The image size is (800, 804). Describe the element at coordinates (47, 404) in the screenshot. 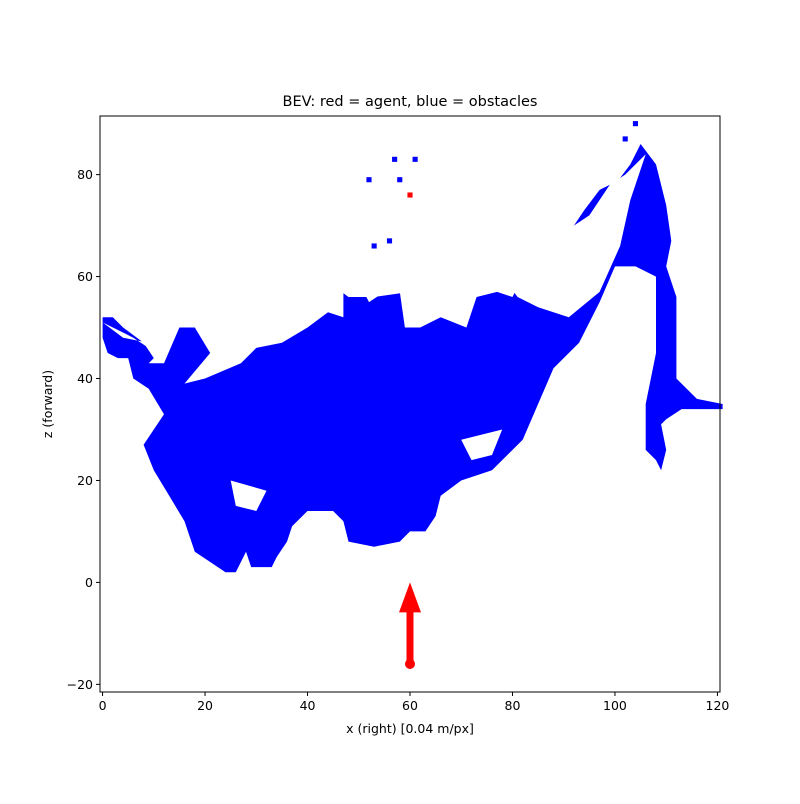

I see `y-axis-label: z (forward)` at that location.